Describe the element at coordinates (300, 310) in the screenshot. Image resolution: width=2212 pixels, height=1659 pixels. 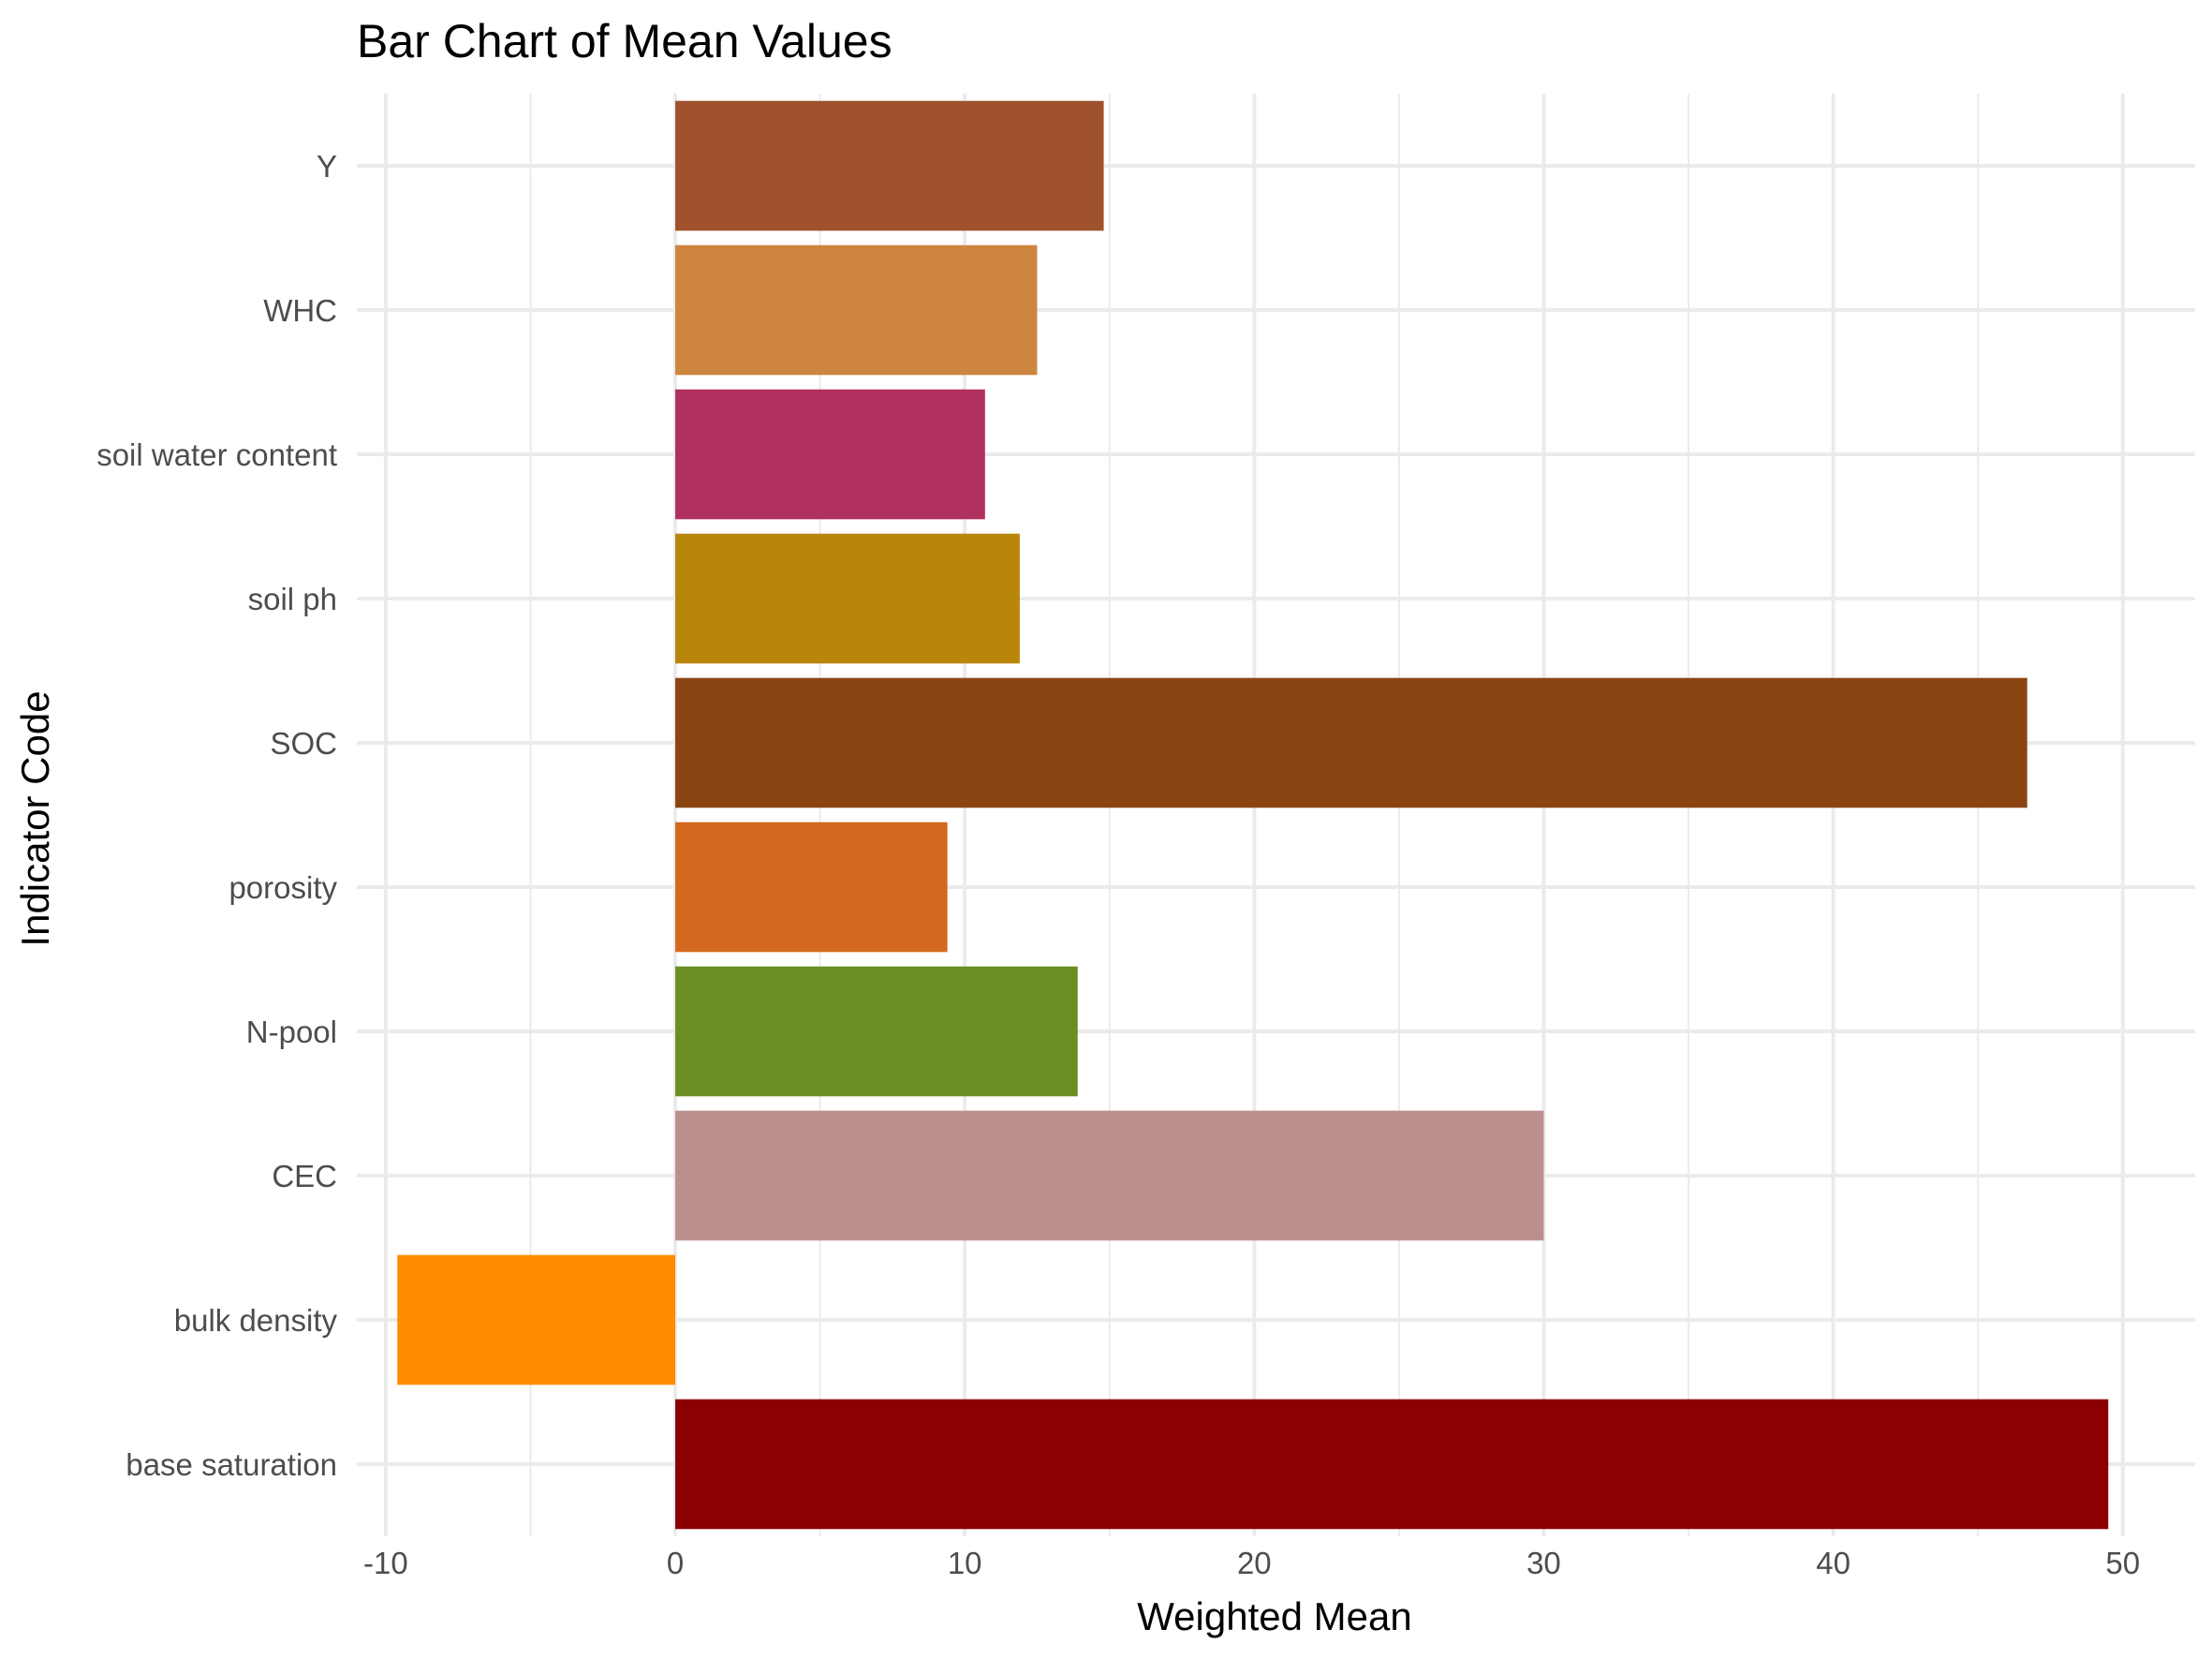
I see `y-tick-label: WHC` at that location.